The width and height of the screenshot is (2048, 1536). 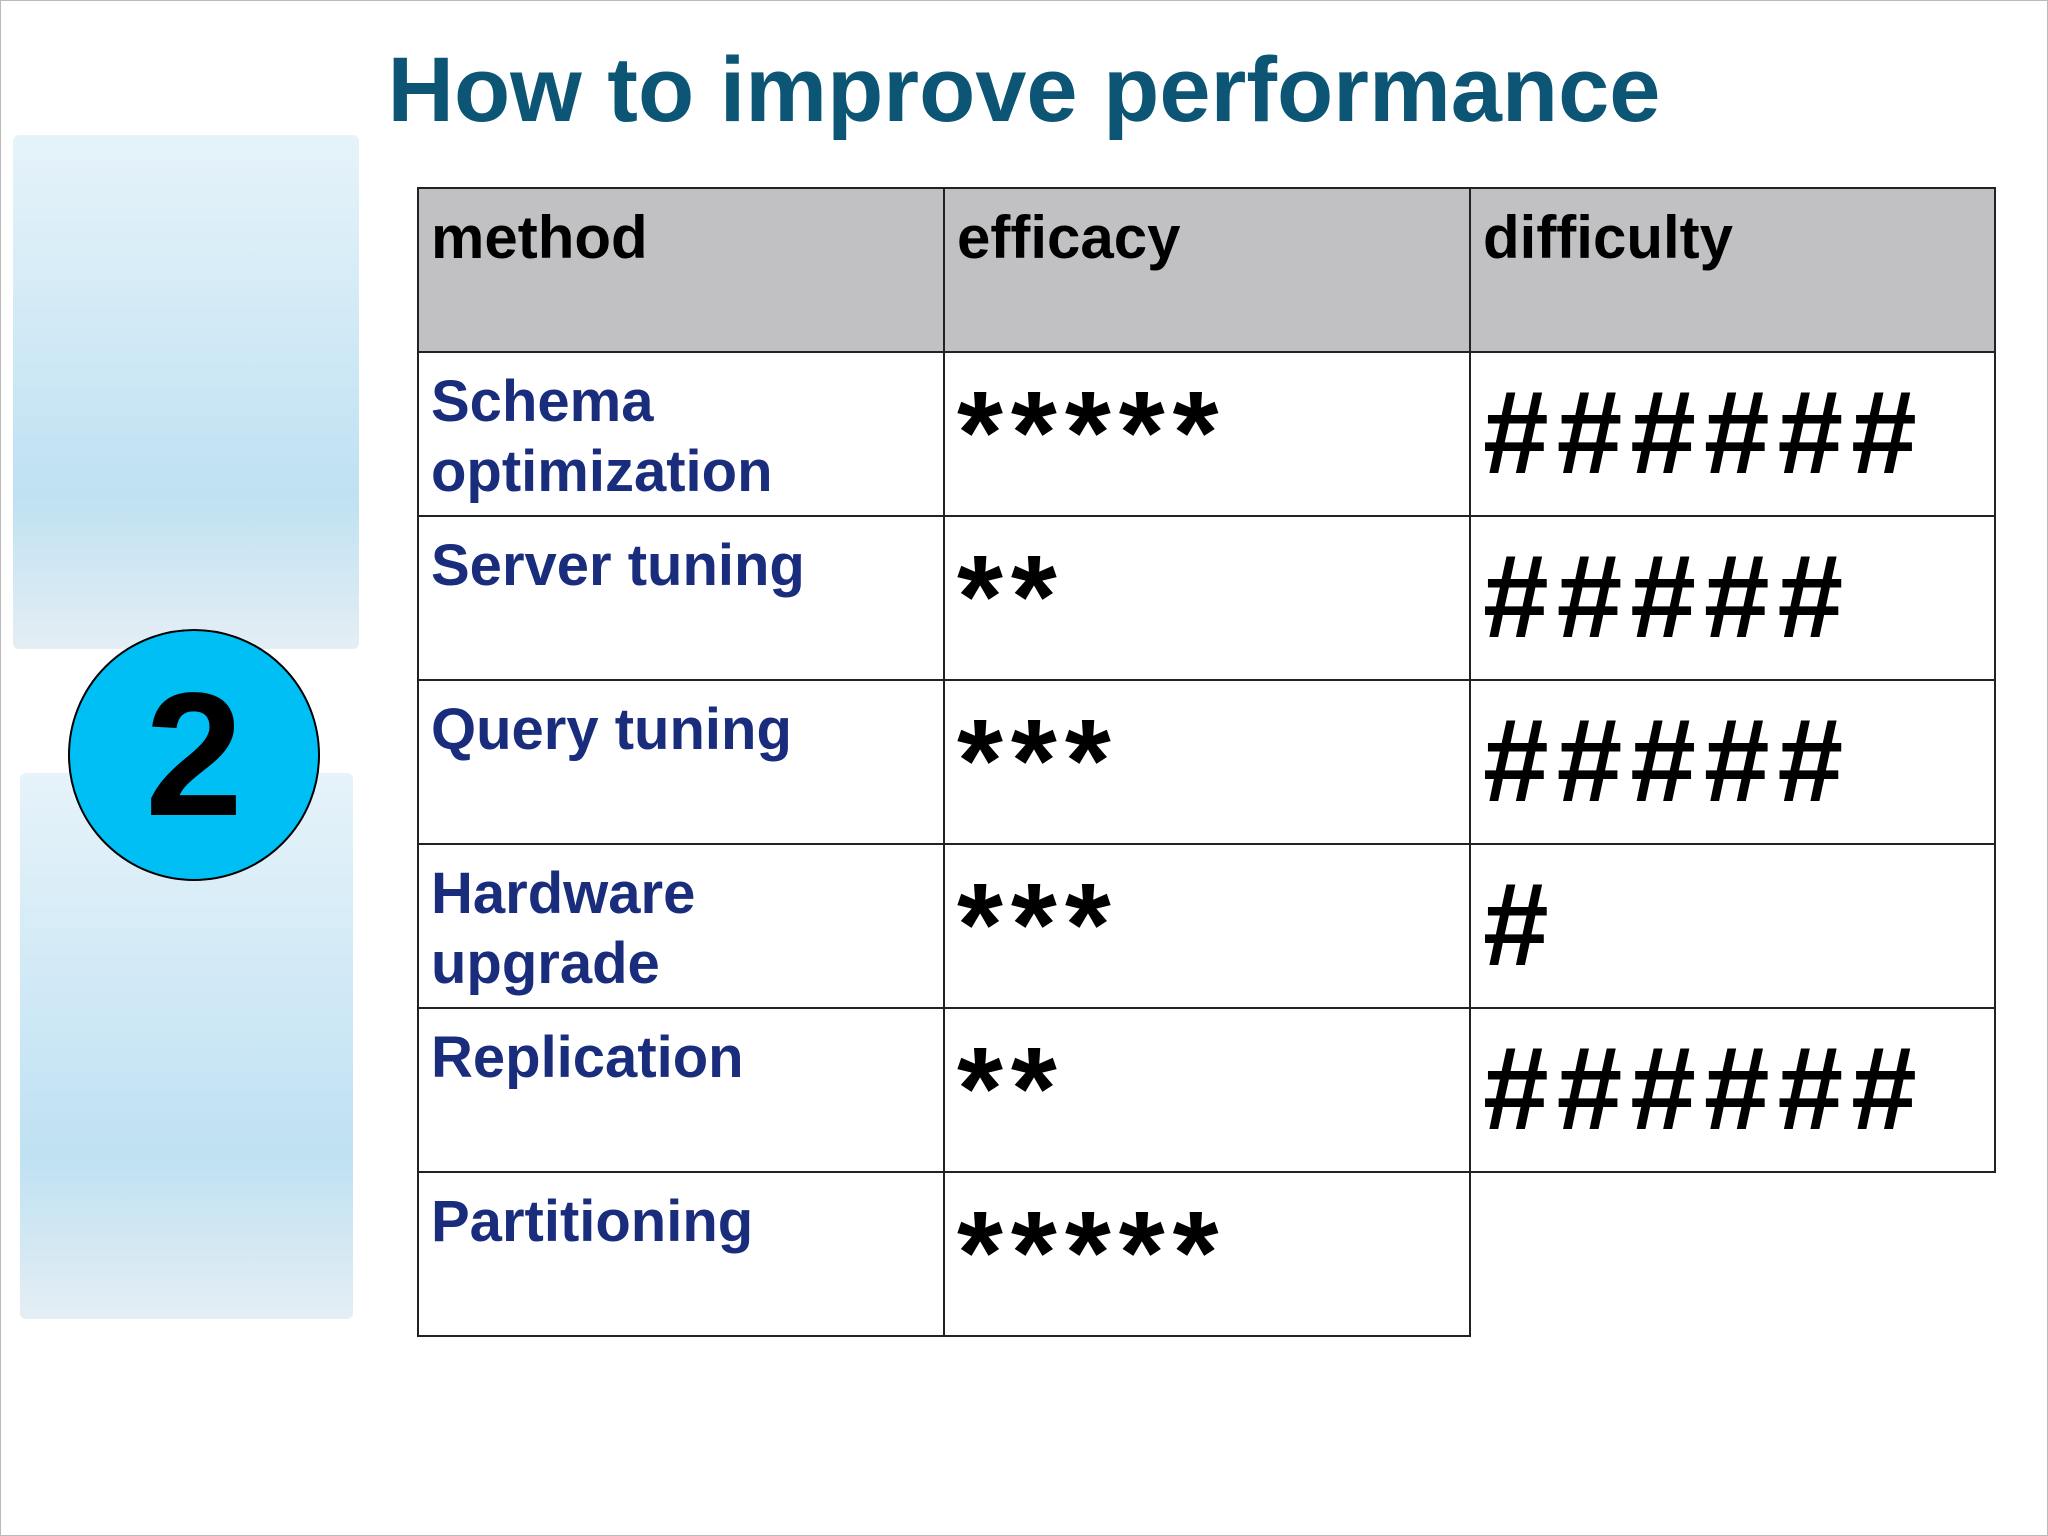 I want to click on rating-cell: #, so click(x=1732, y=926).